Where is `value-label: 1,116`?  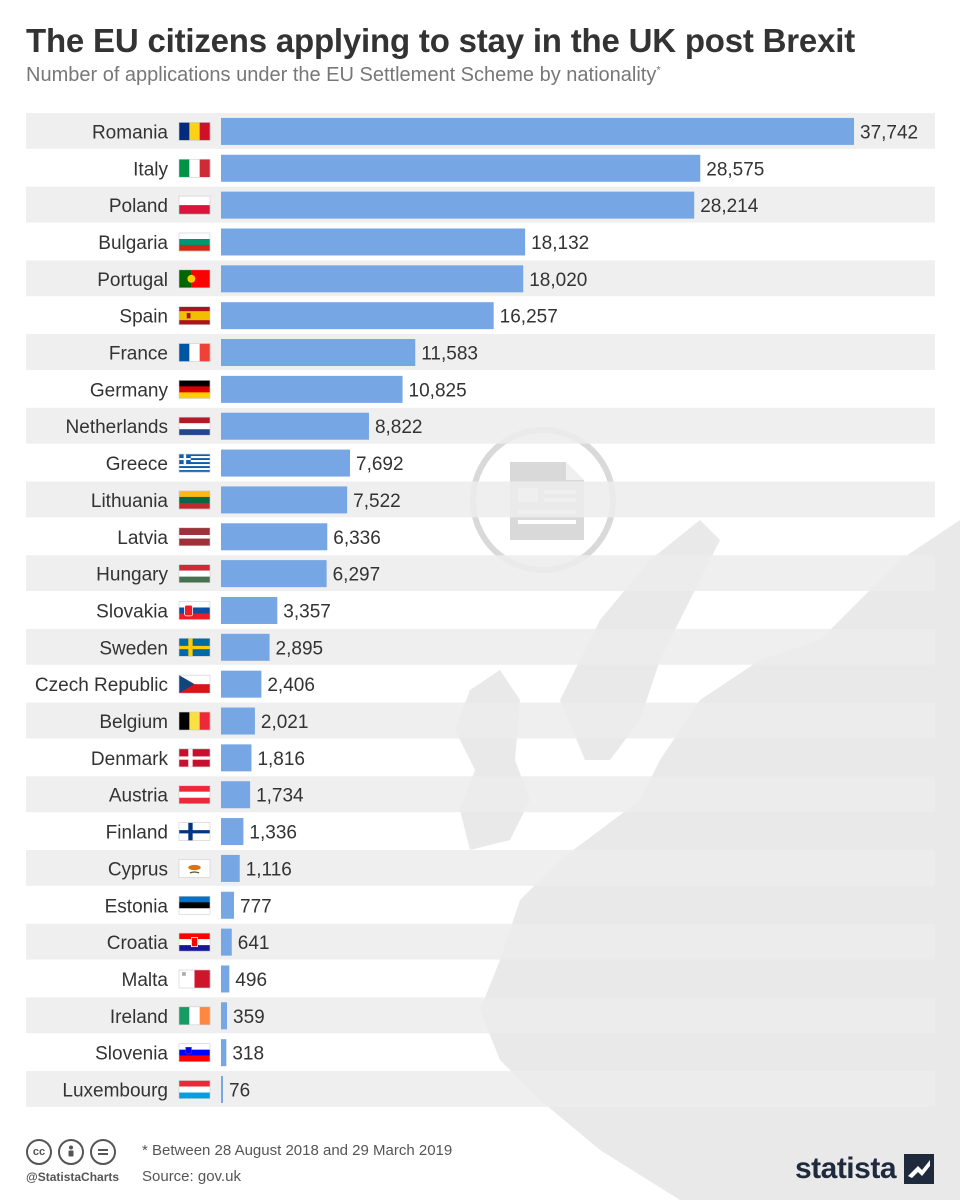
value-label: 1,116 is located at coordinates (269, 869).